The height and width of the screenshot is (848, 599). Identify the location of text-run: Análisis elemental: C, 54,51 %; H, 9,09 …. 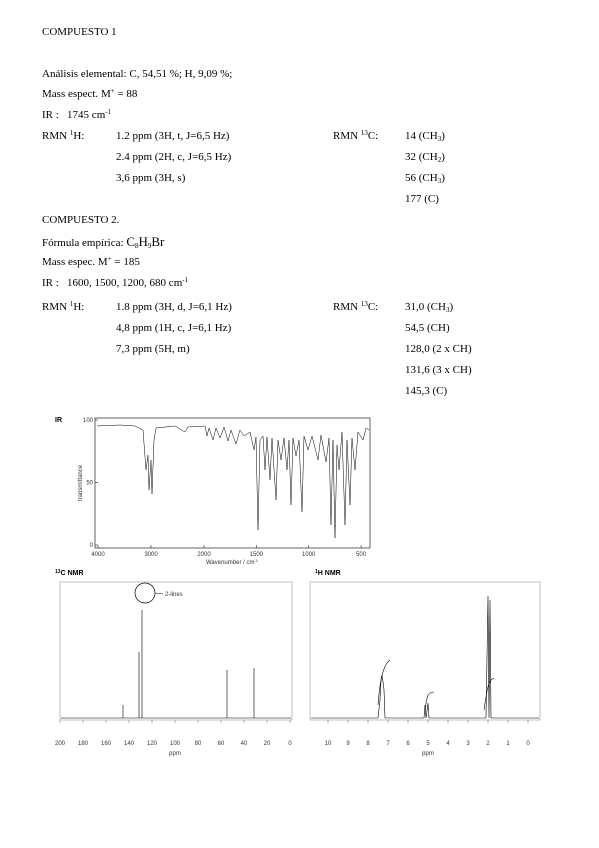
(137, 74).